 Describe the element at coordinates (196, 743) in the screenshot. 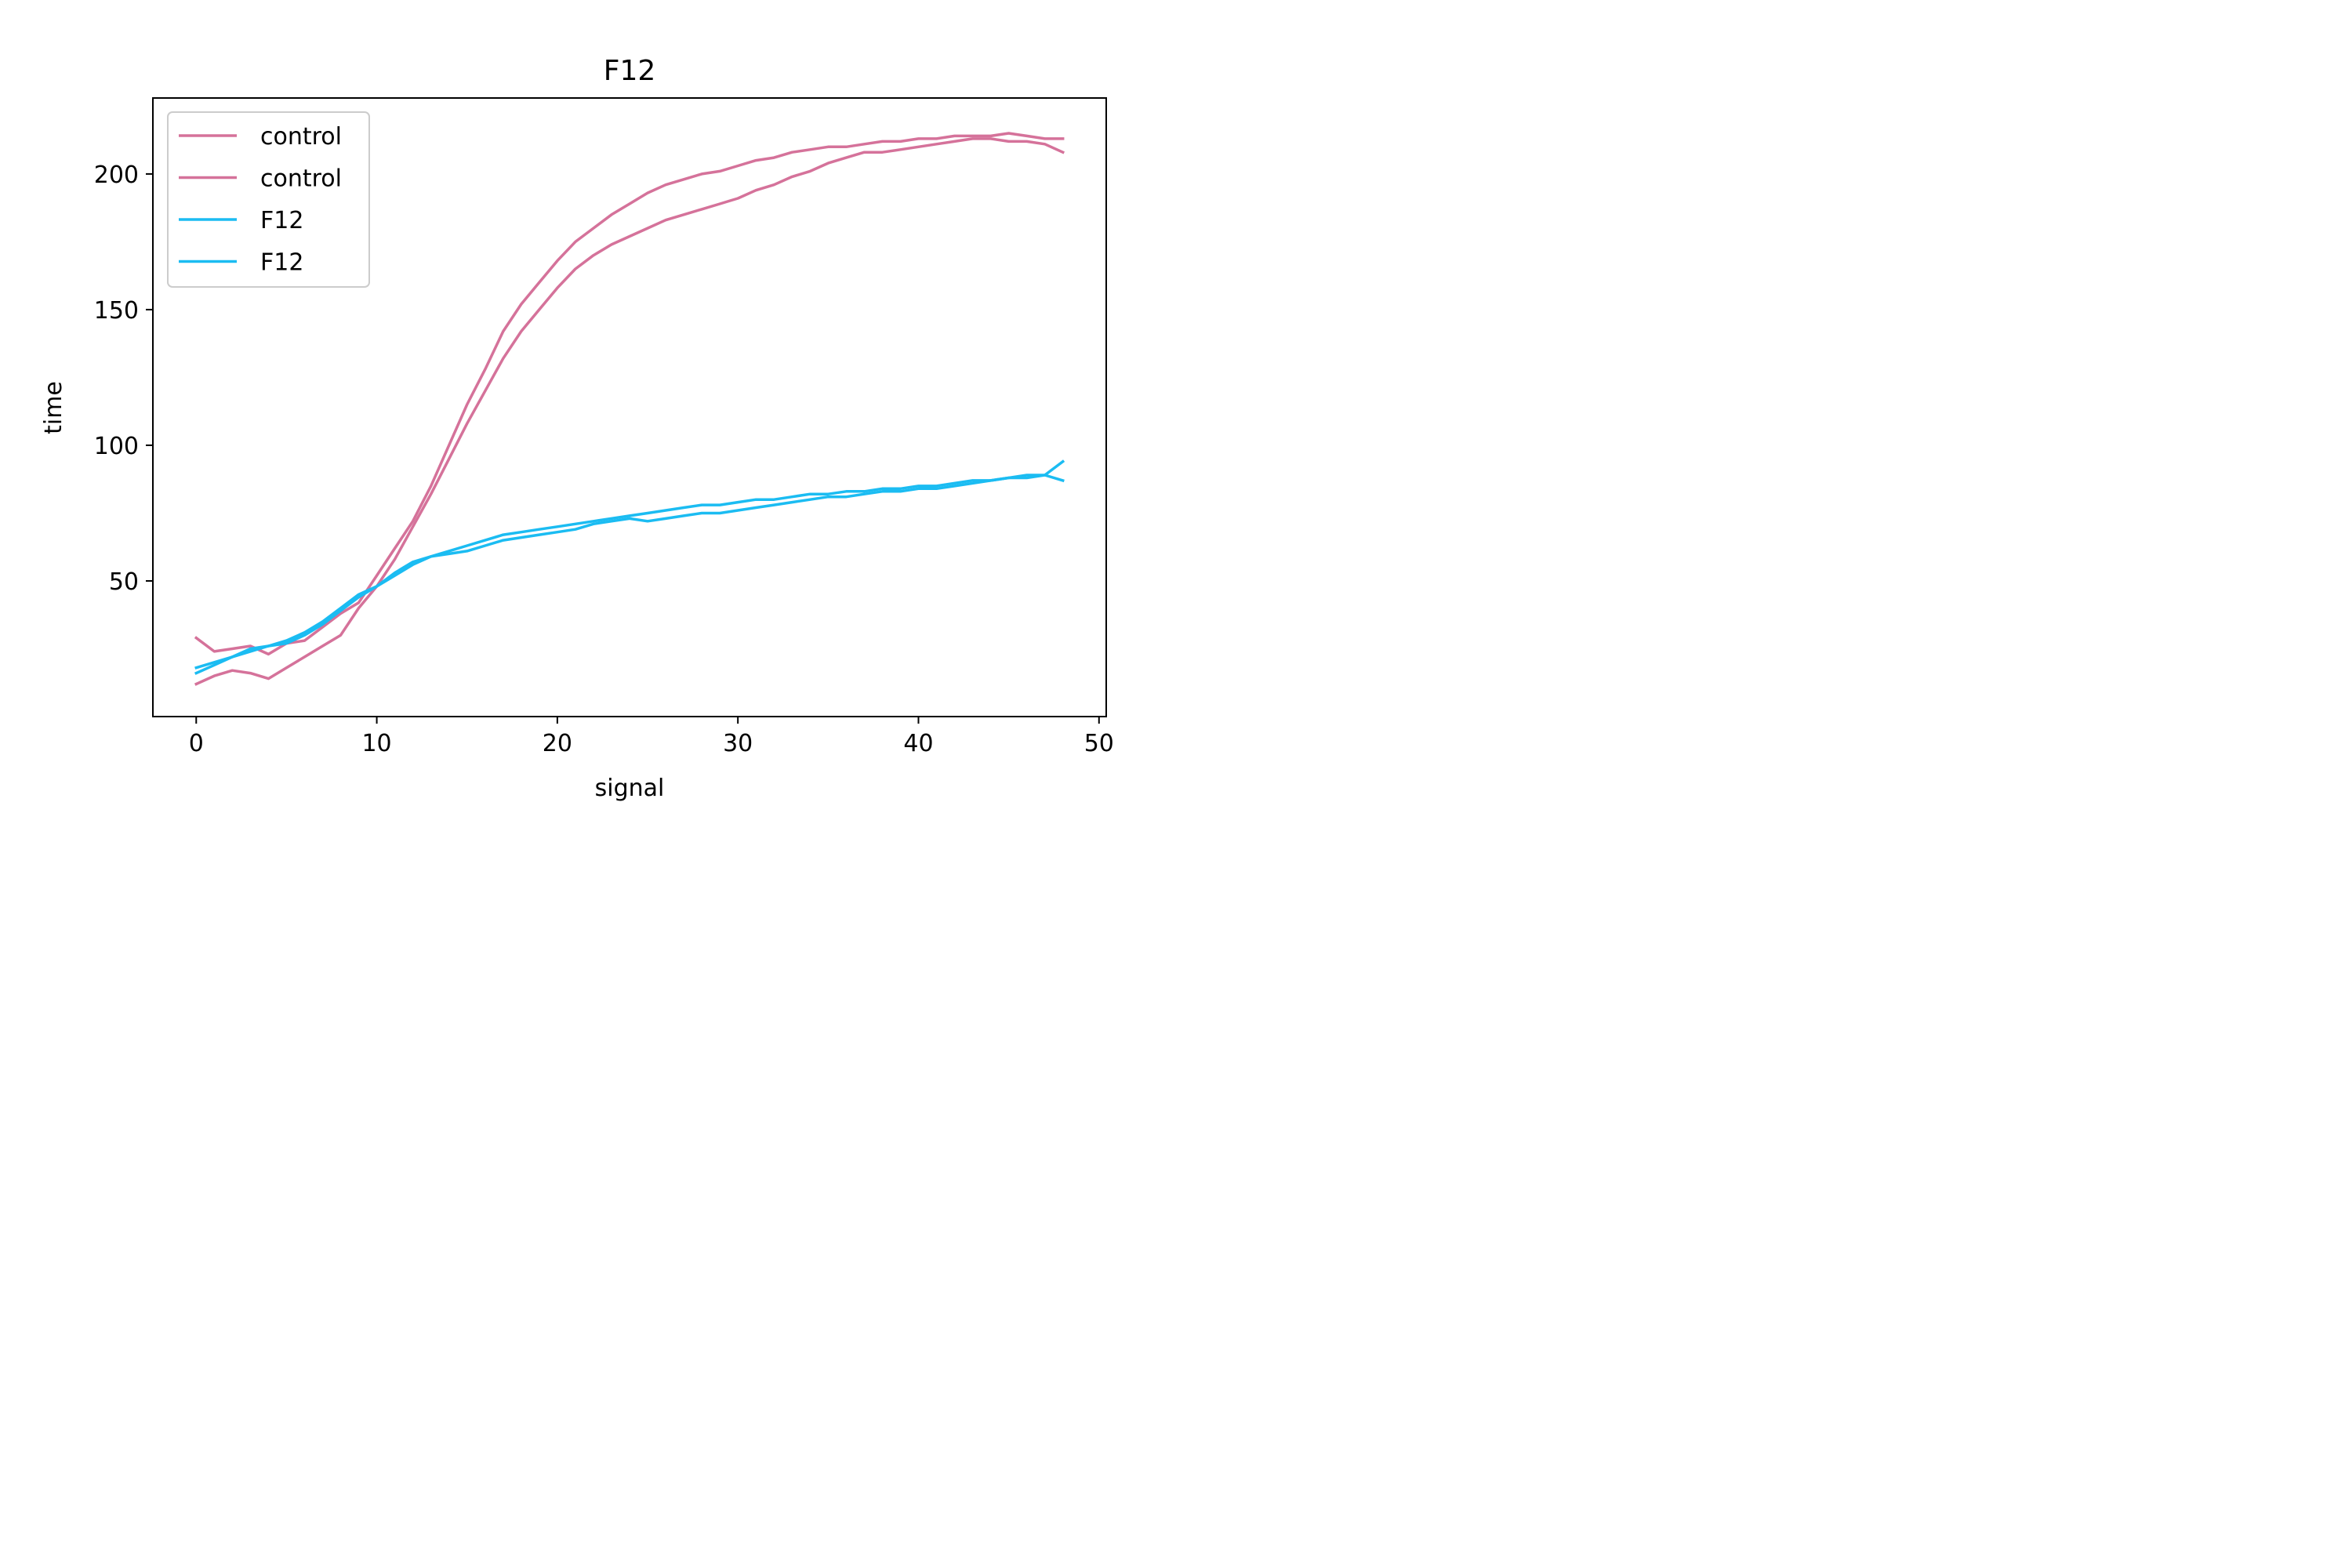

I see `x-tick-label: 0` at that location.